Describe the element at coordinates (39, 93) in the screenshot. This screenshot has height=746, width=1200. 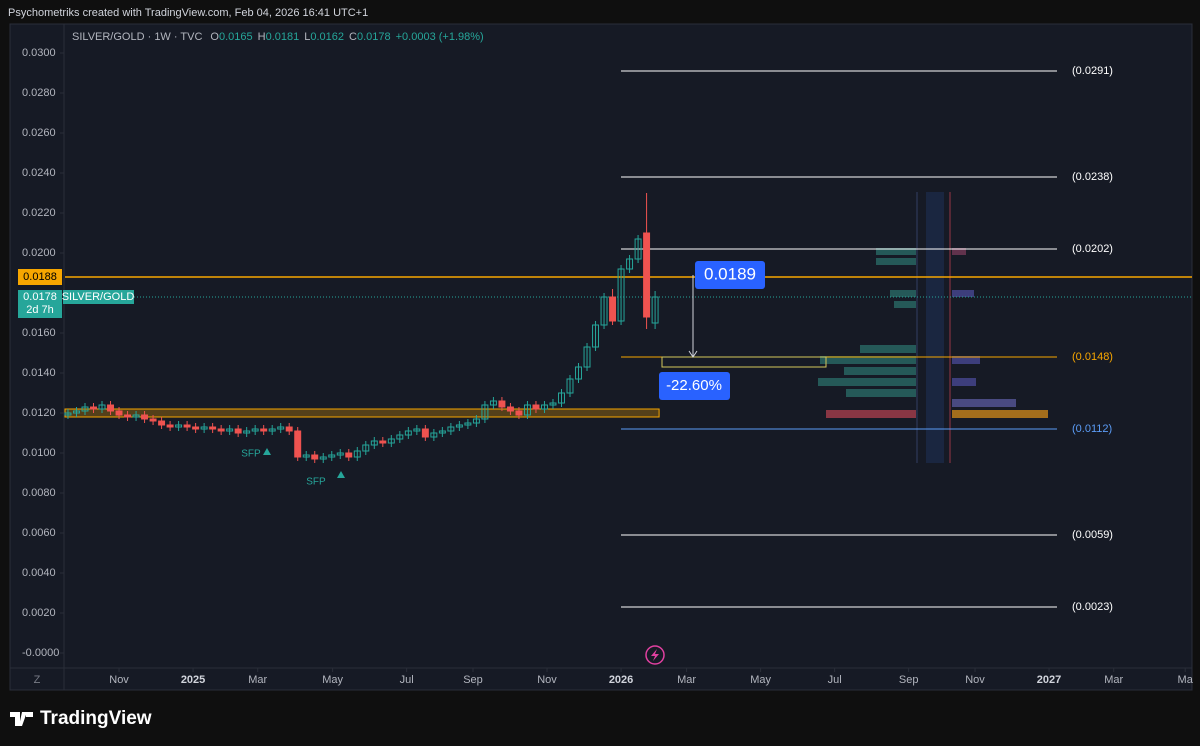
I see `y-tick-label: 0.0280` at that location.